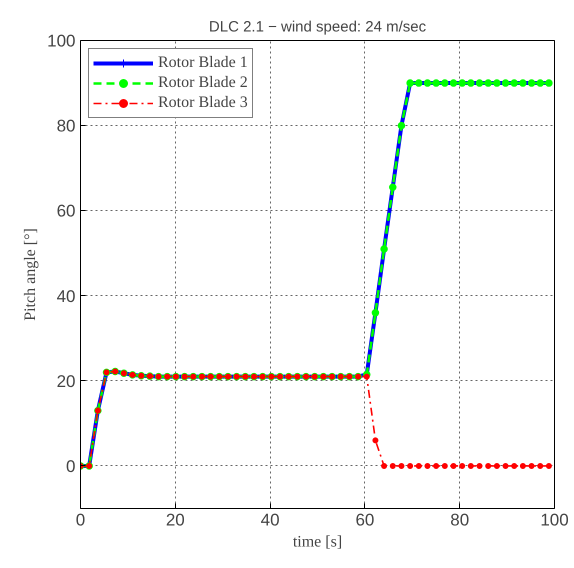 The height and width of the screenshot is (568, 574). What do you see at coordinates (31, 274) in the screenshot?
I see `y-axis-title: Pitch angle [°]` at bounding box center [31, 274].